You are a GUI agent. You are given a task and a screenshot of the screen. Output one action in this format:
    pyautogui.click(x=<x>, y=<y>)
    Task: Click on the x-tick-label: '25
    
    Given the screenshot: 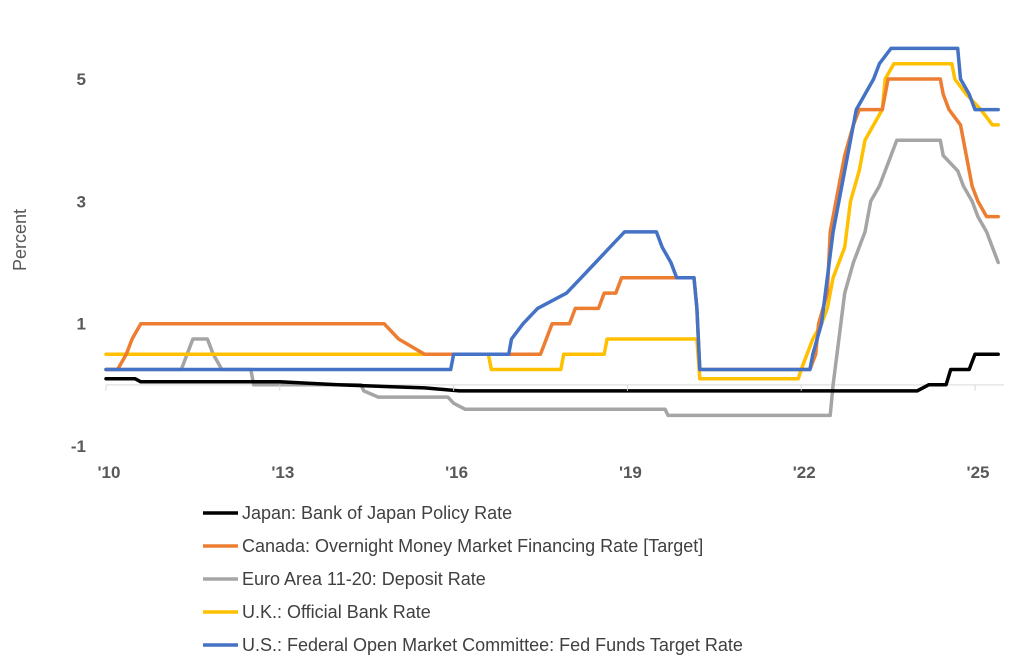 What is the action you would take?
    pyautogui.click(x=978, y=472)
    